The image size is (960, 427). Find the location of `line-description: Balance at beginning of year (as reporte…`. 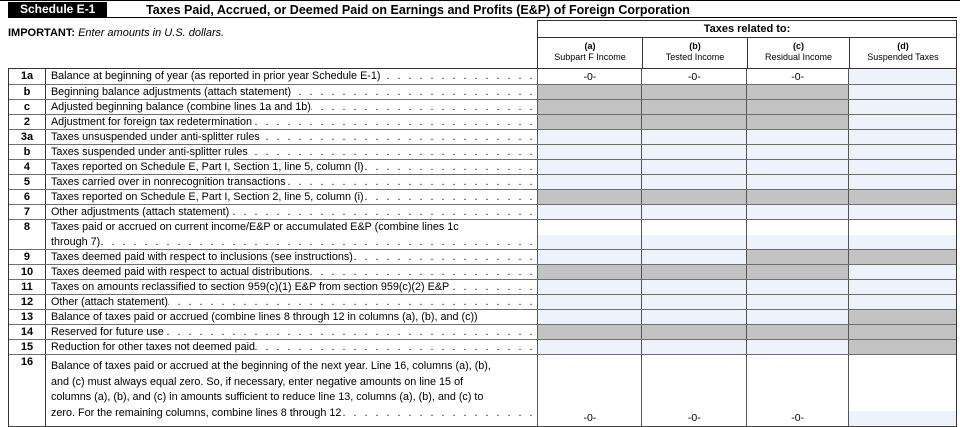

line-description: Balance at beginning of year (as reporte… is located at coordinates (291, 76).